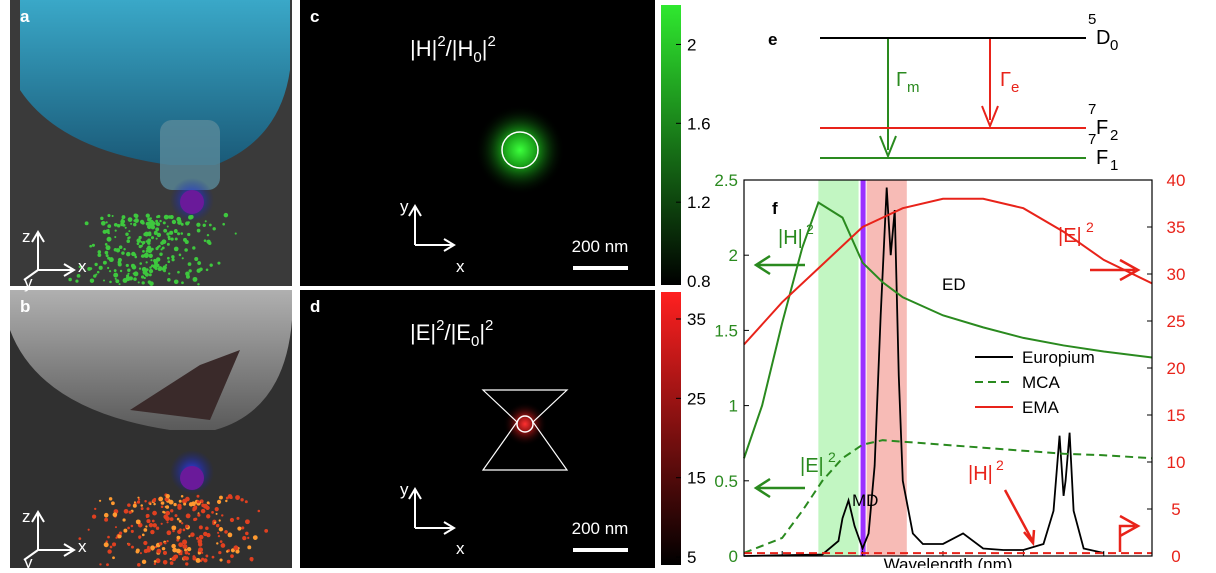 Image resolution: width=1216 pixels, height=573 pixels. Describe the element at coordinates (404, 206) in the screenshot. I see `axis-letter: y` at that location.